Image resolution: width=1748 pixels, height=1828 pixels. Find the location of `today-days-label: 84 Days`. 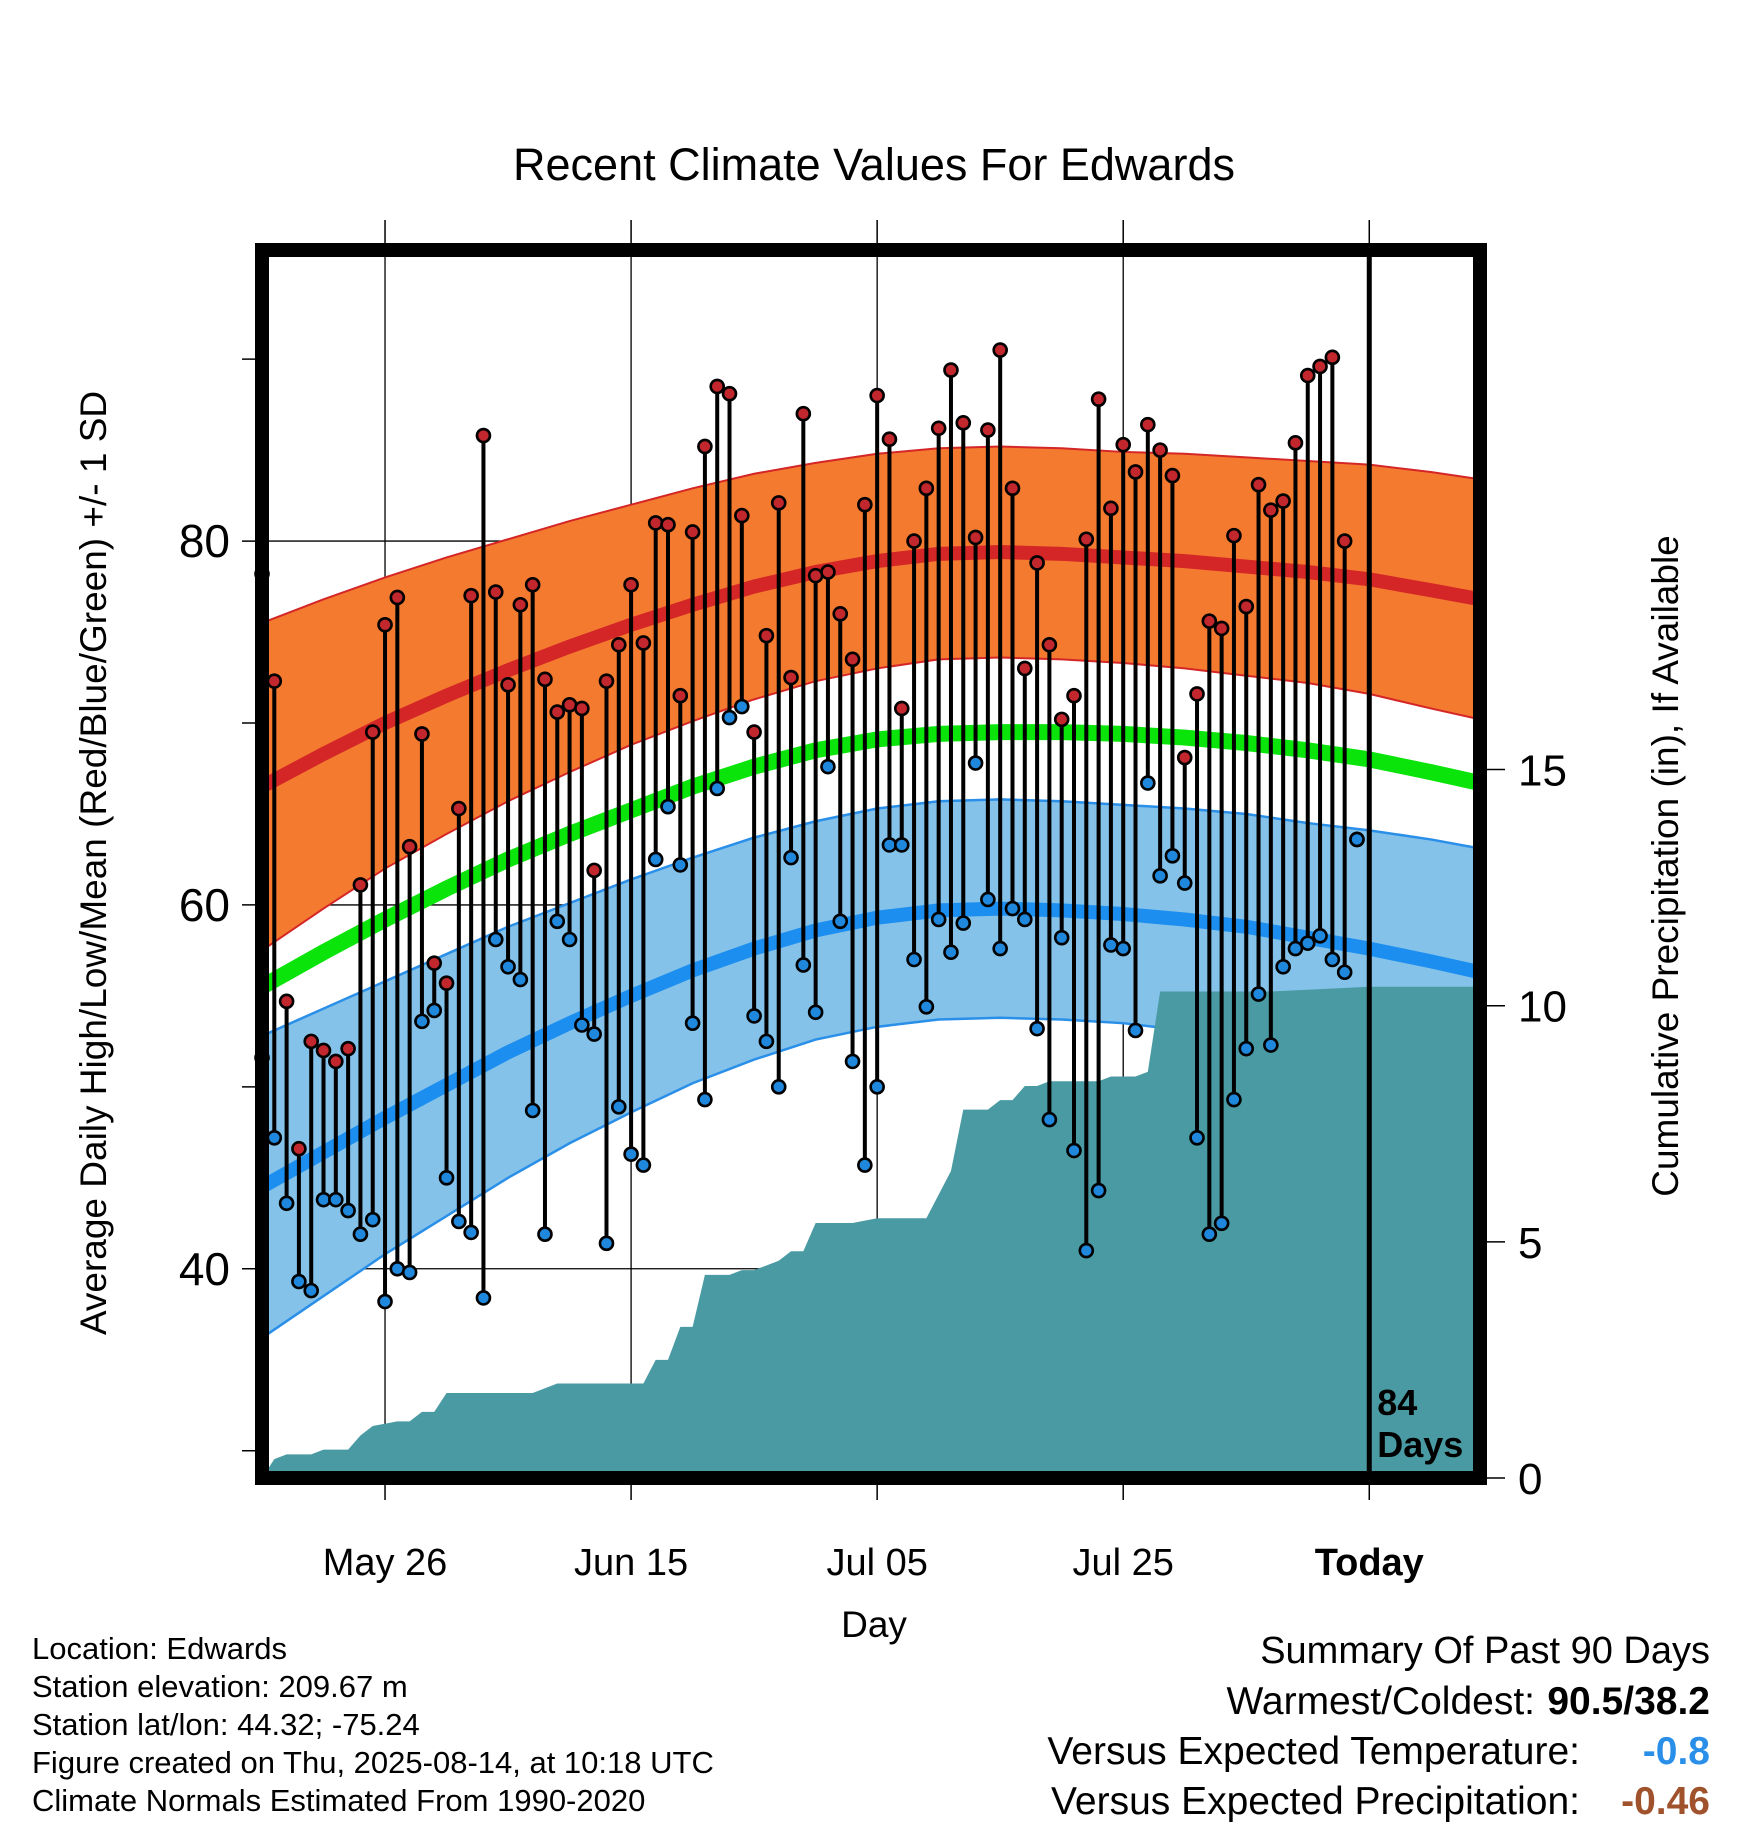

today-days-label: 84 Days is located at coordinates (1420, 1423).